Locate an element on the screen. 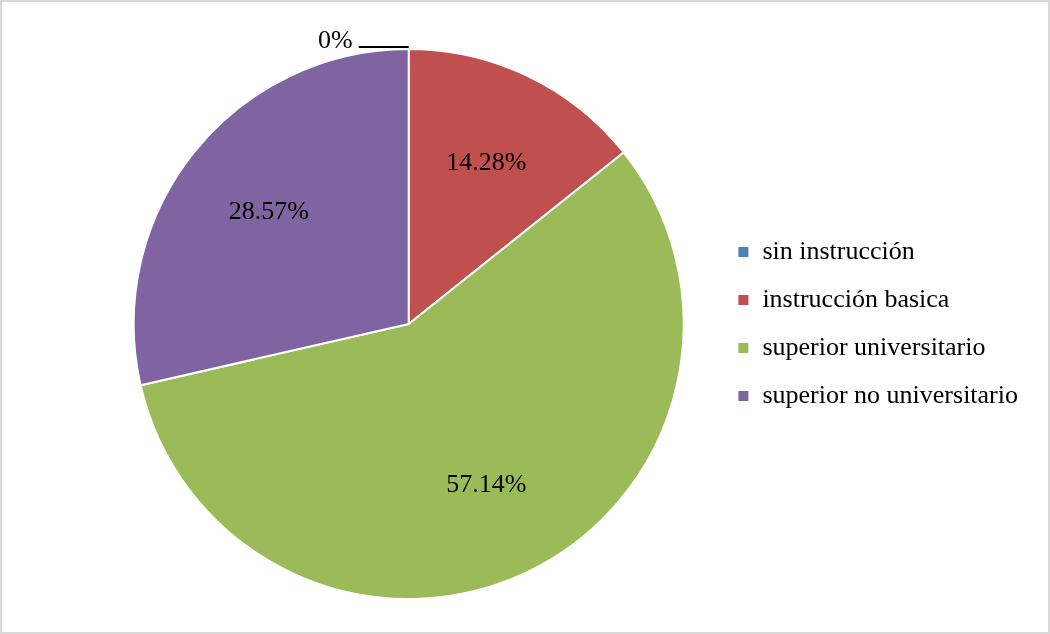 The width and height of the screenshot is (1050, 634). legend-label: superior no universitario is located at coordinates (890, 394).